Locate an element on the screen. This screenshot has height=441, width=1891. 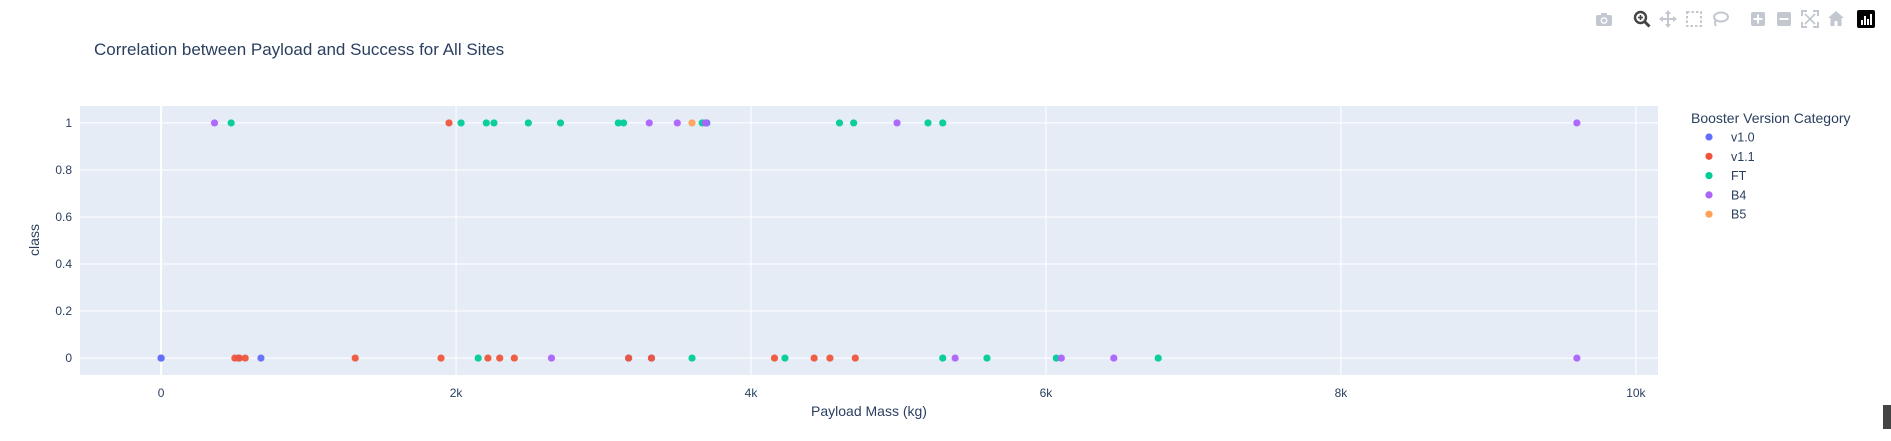
box-select-icon is located at coordinates (1694, 19).